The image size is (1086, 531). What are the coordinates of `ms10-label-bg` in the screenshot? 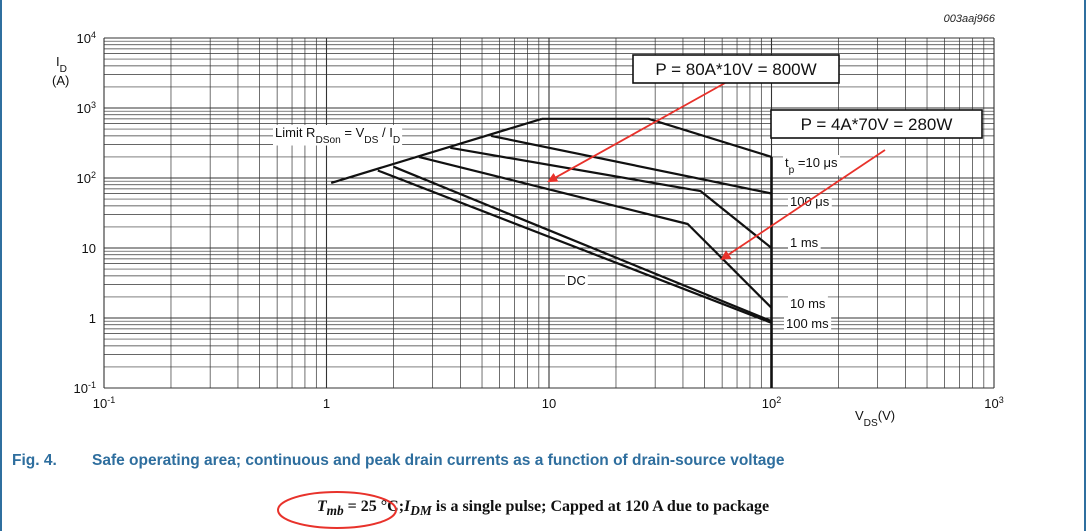 It's located at (808, 303).